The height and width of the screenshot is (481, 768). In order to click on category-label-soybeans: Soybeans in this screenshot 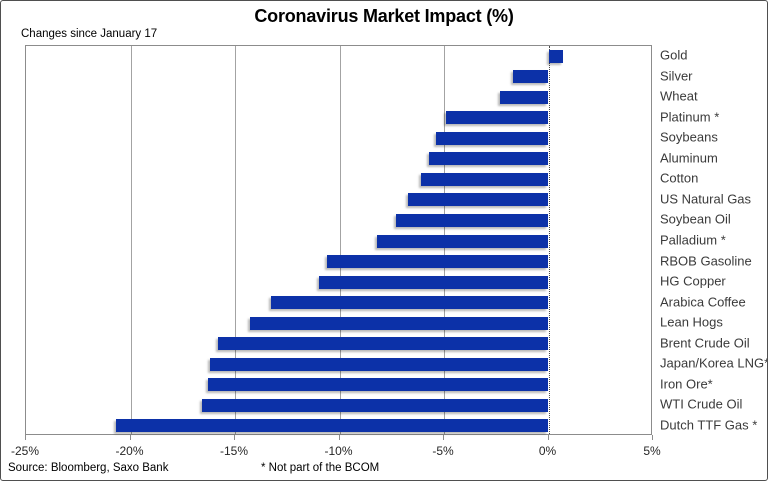, I will do `click(689, 137)`.